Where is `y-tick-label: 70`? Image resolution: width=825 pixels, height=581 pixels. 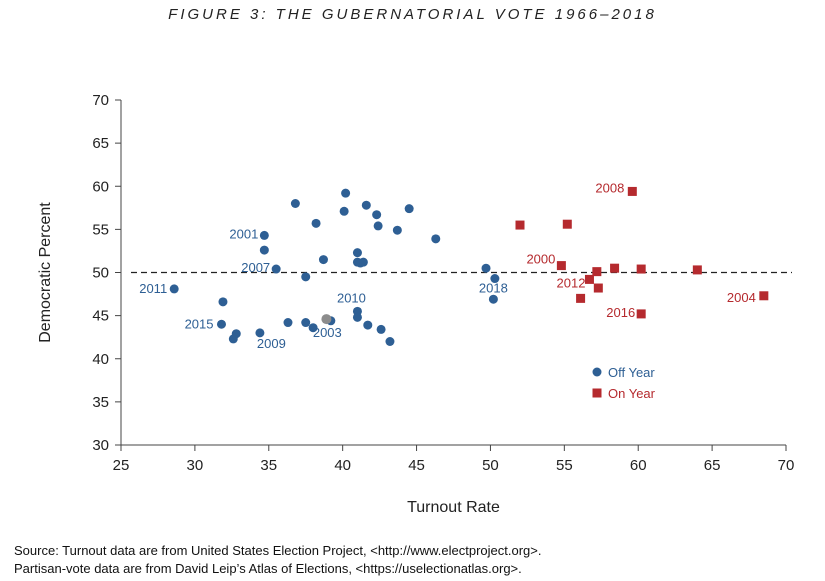
y-tick-label: 70 is located at coordinates (100, 100).